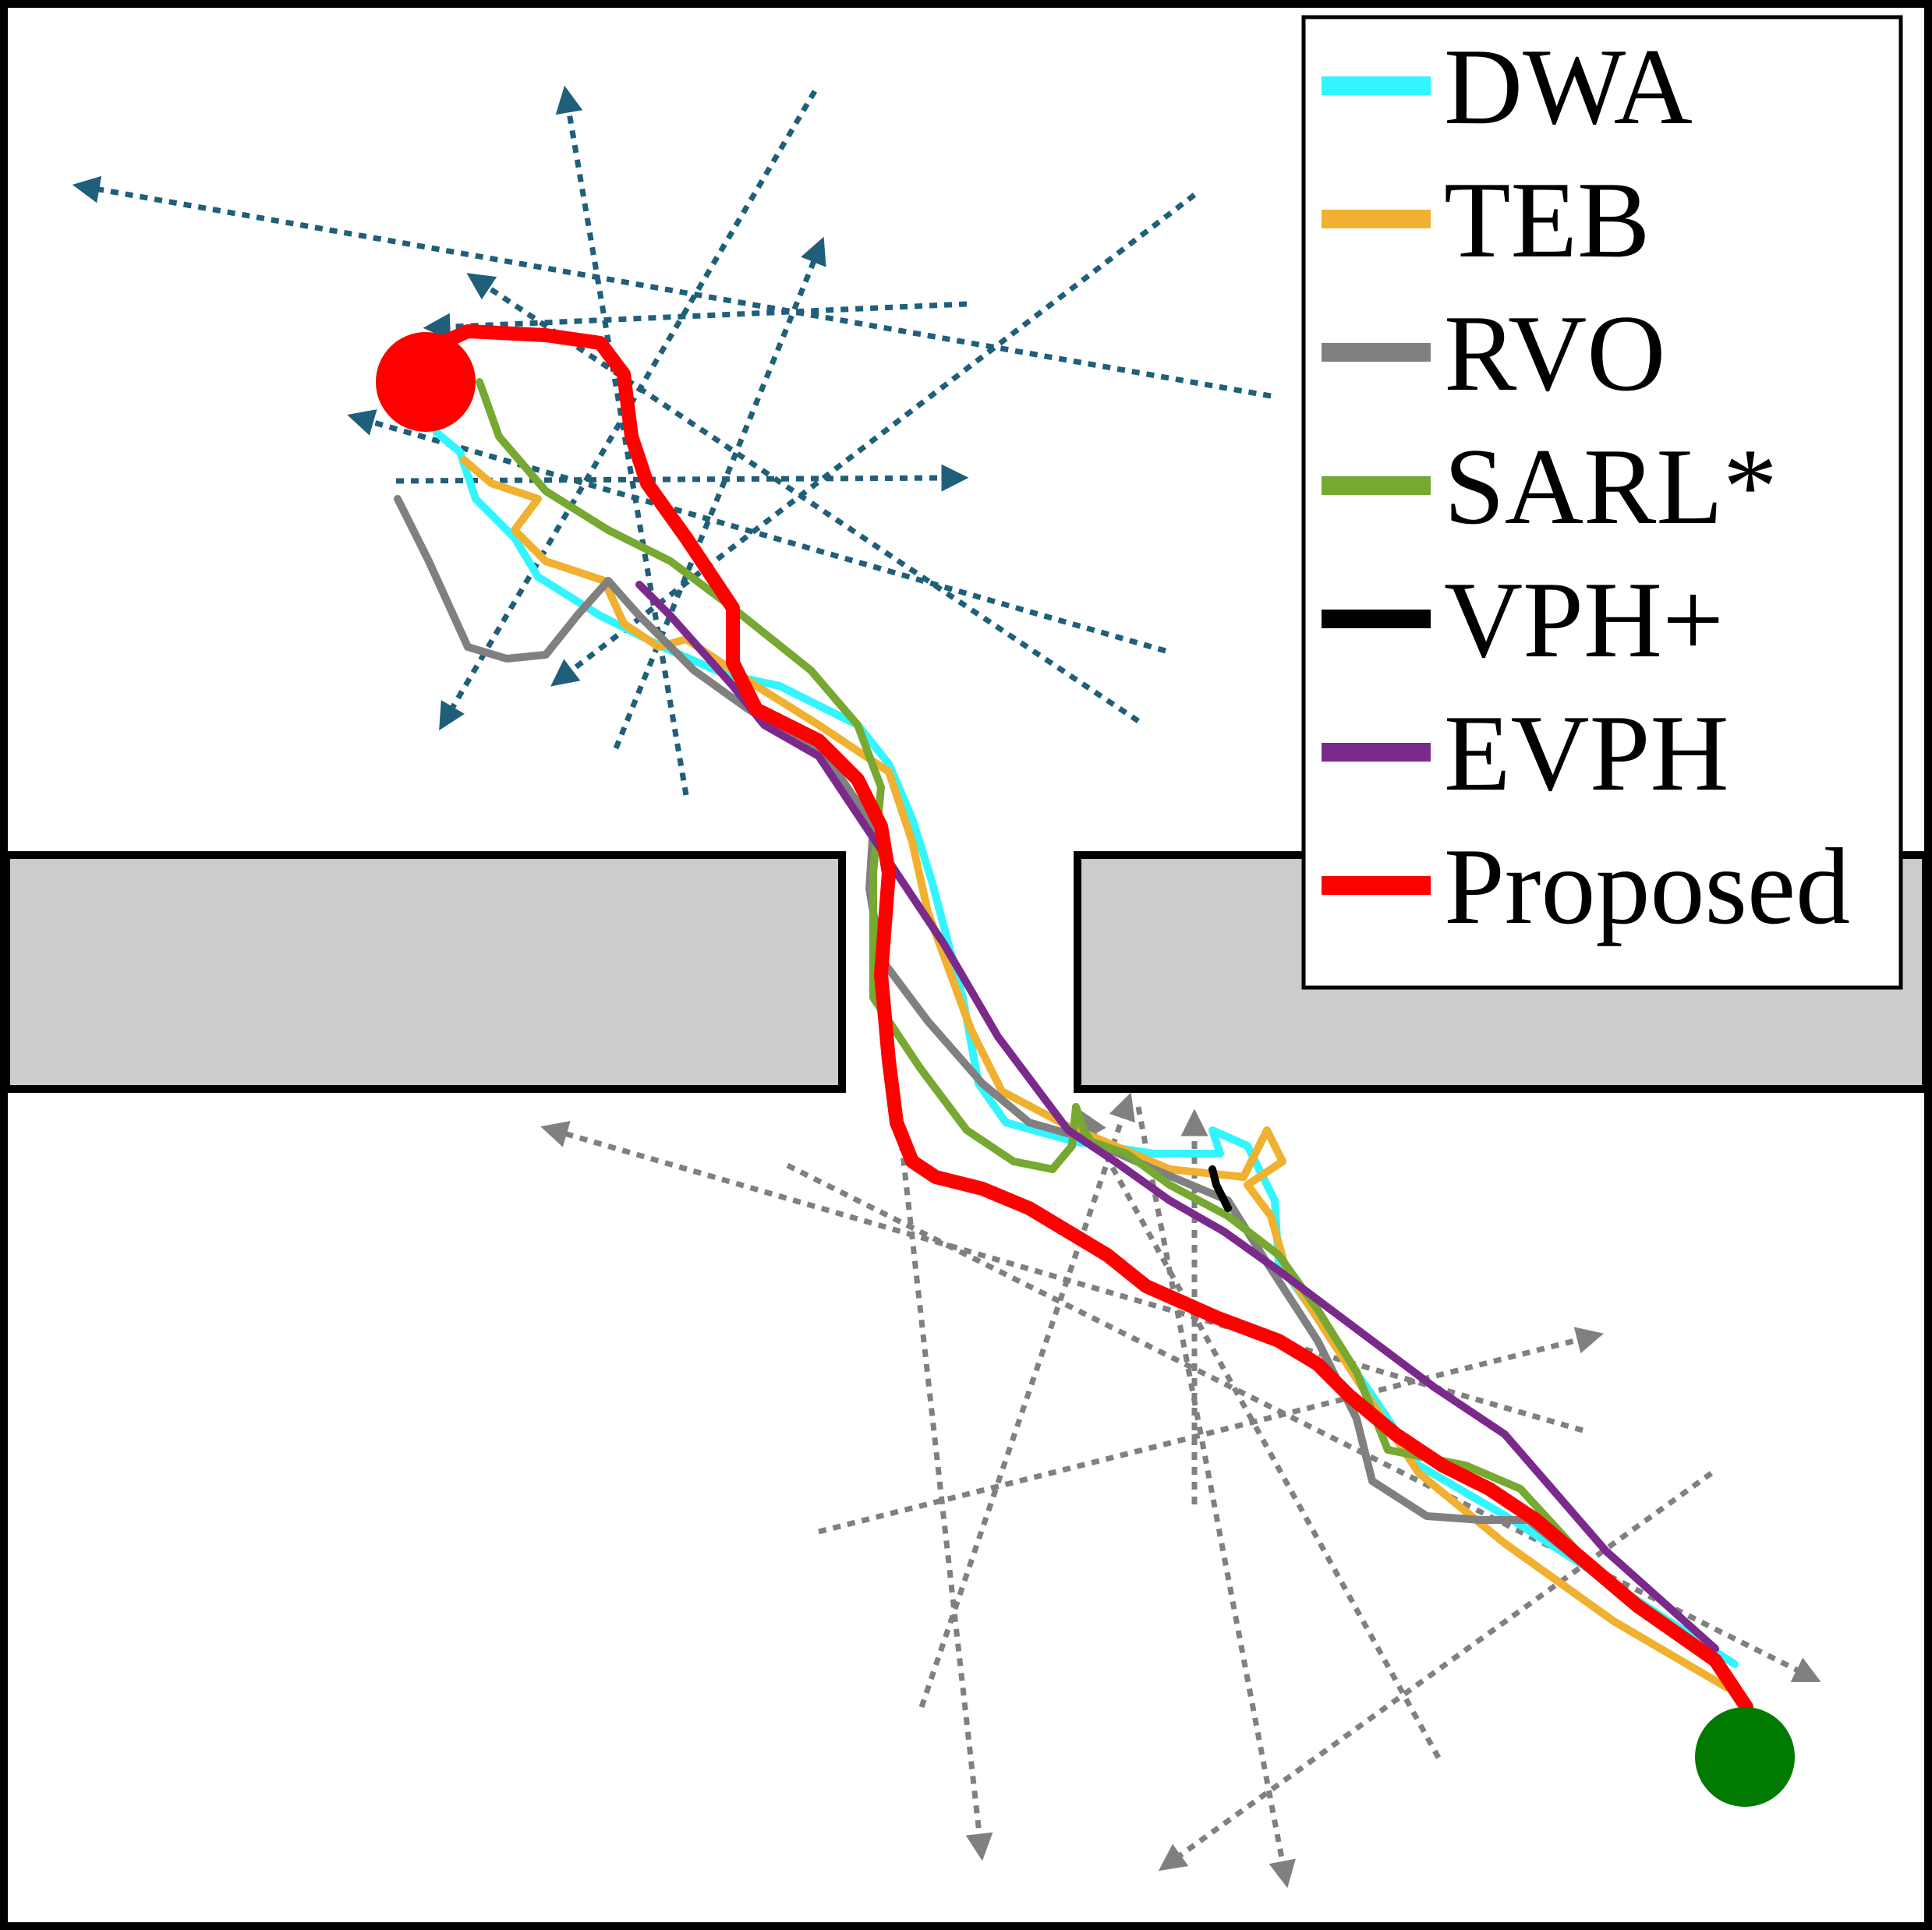 Image resolution: width=1932 pixels, height=1930 pixels. I want to click on goal-marker, so click(426, 382).